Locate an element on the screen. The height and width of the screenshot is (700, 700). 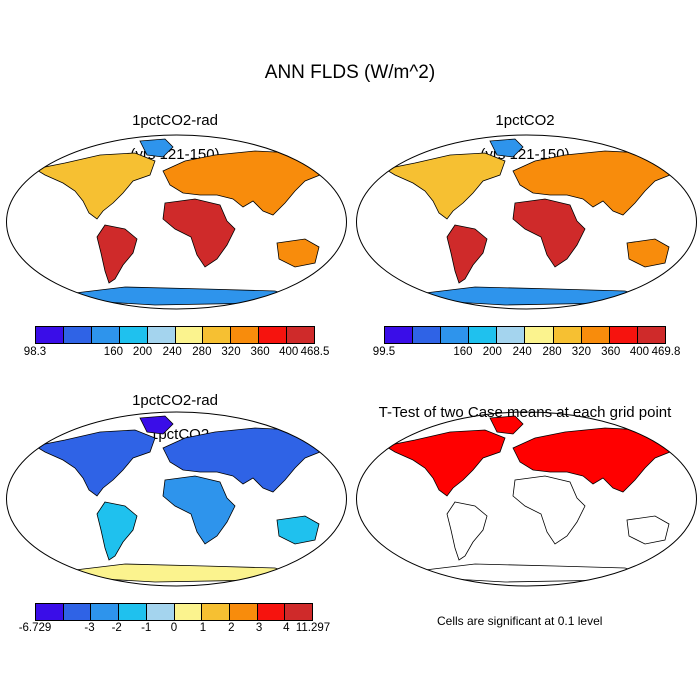
colorbar-tick-label: 11.297 is located at coordinates (313, 628).